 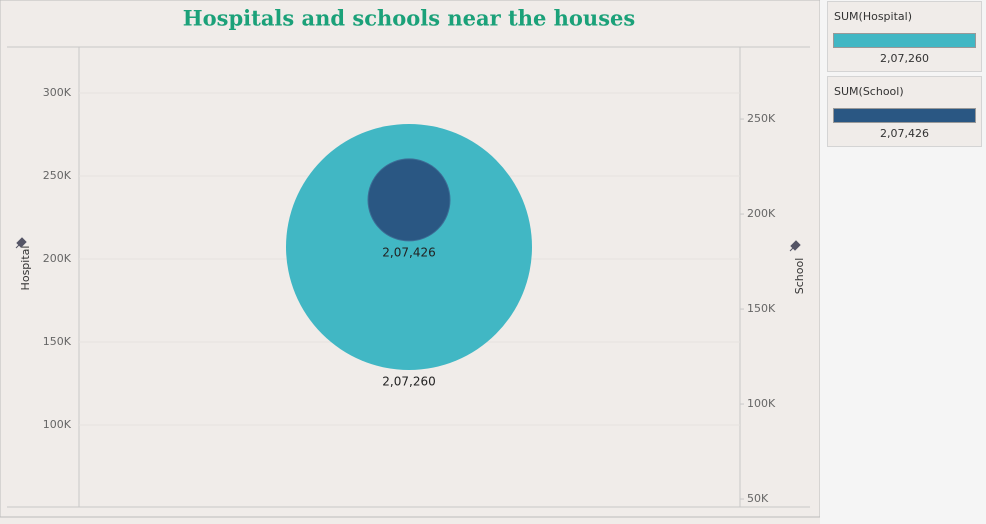 I want to click on chart-title: Hospitals and schools near the houses, so click(x=409, y=18).